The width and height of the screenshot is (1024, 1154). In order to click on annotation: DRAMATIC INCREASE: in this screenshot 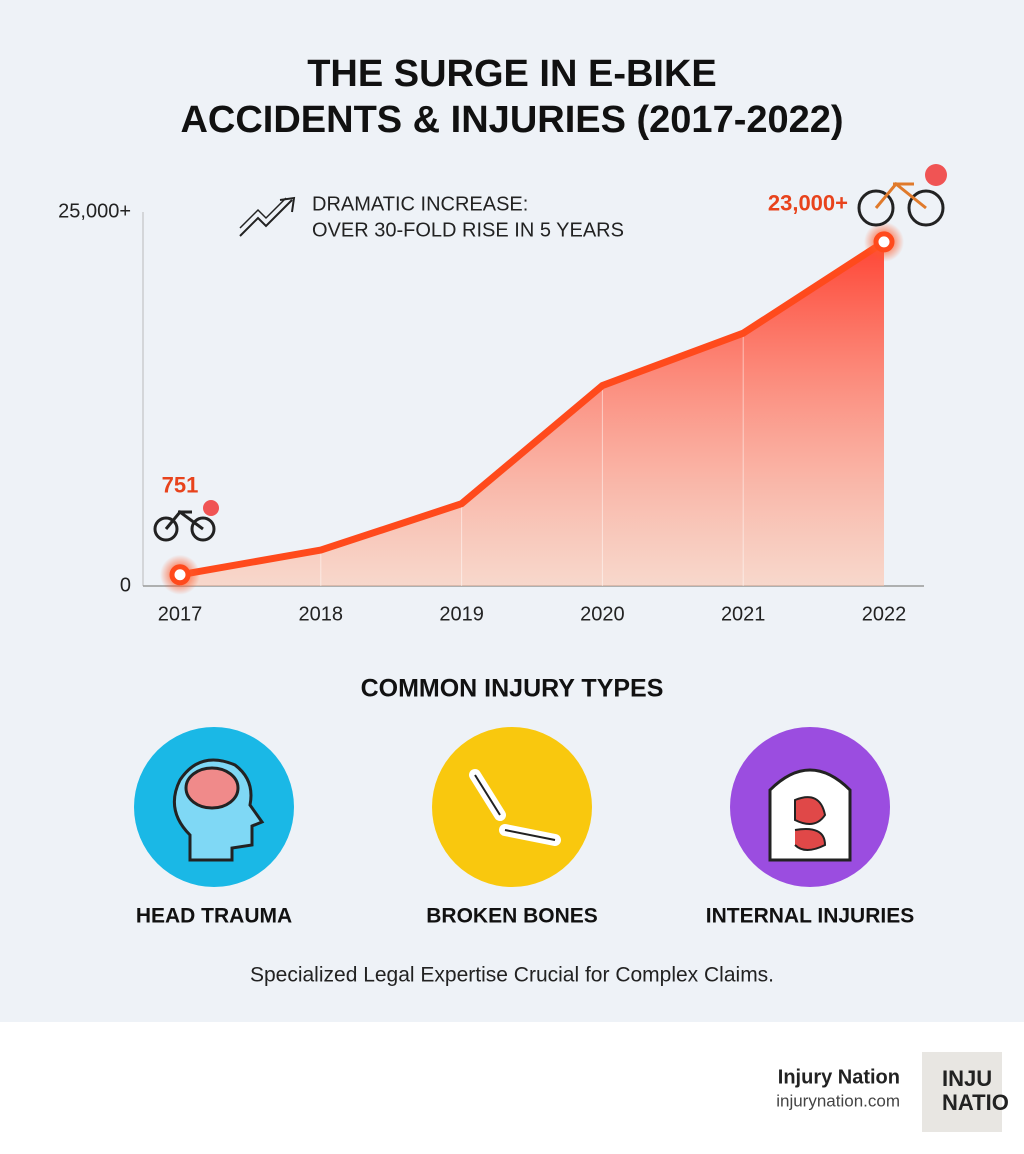, I will do `click(420, 204)`.